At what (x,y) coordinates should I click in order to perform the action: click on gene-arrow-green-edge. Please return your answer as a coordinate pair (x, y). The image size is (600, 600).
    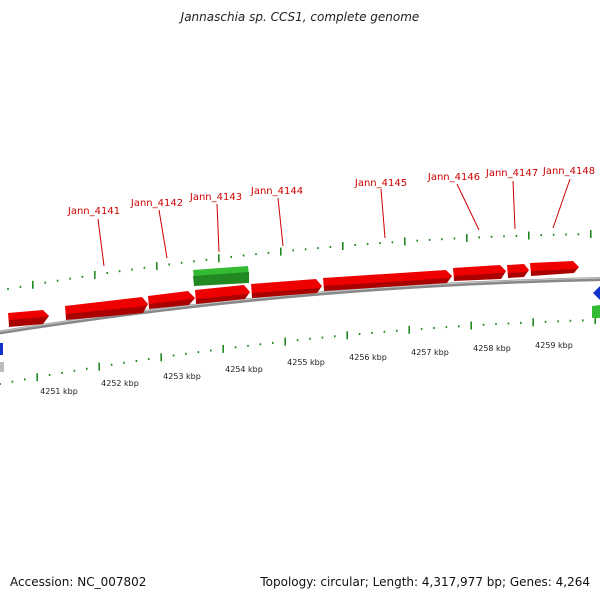
    Looking at the image, I should click on (596, 311).